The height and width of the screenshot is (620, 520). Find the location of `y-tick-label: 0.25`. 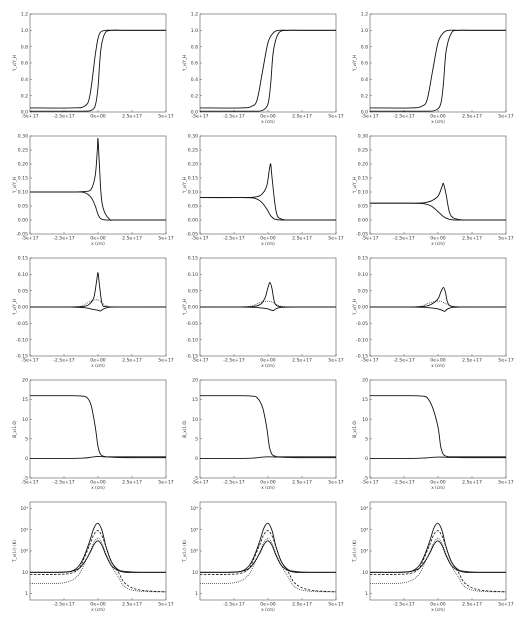

y-tick-label: 0.25 is located at coordinates (23, 151).